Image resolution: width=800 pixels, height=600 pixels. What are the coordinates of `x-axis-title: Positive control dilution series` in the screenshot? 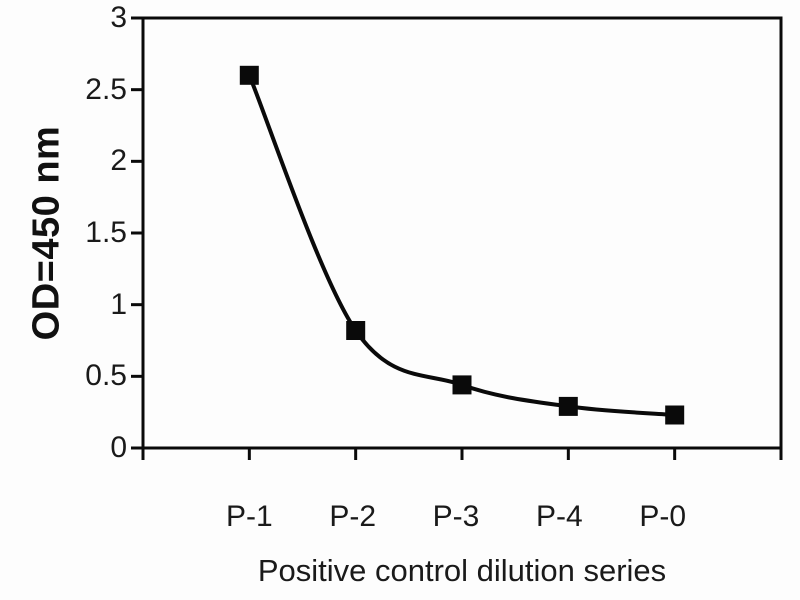 It's located at (462, 570).